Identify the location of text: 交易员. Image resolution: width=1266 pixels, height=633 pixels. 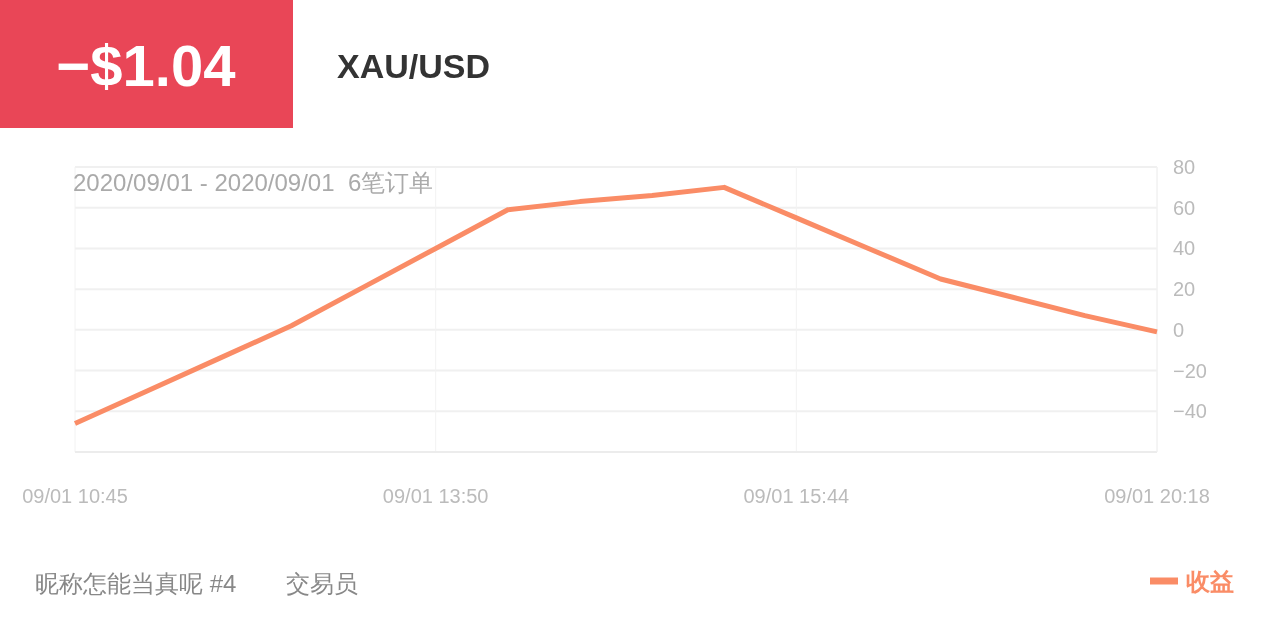
(322, 583).